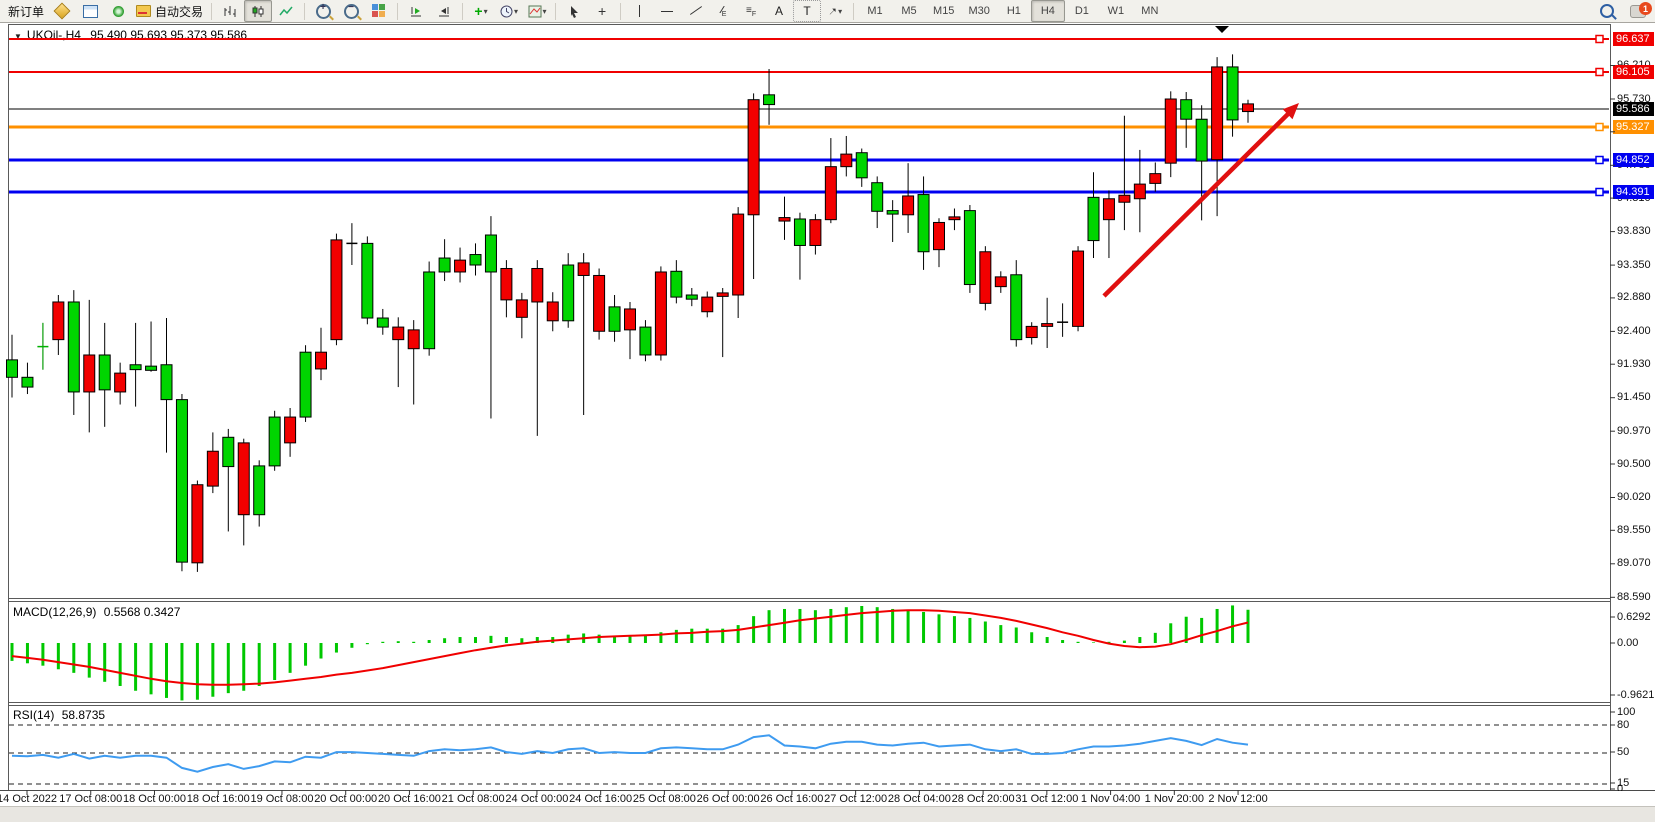  I want to click on auto-scroll-button, so click(416, 11).